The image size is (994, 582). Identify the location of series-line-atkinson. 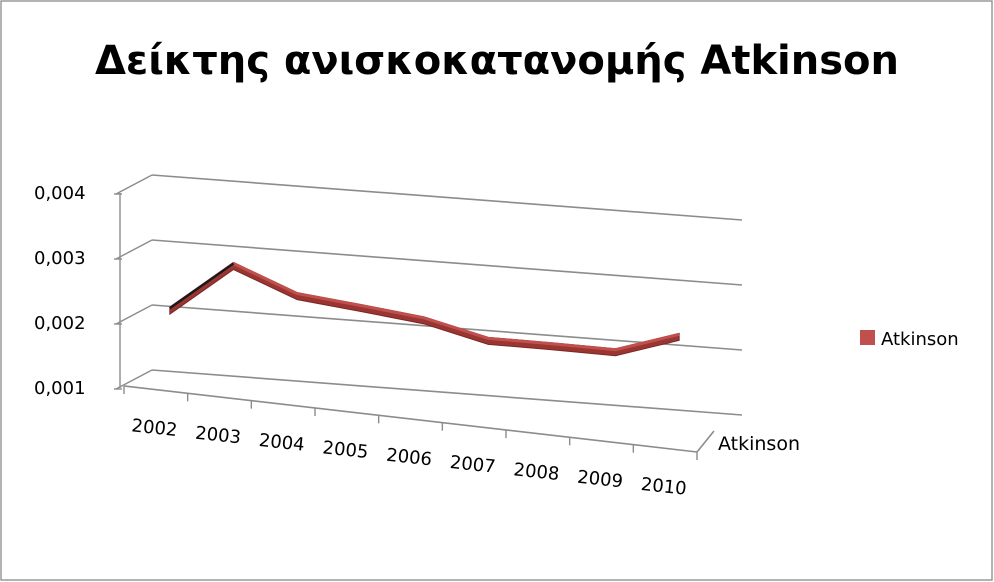
(424, 307).